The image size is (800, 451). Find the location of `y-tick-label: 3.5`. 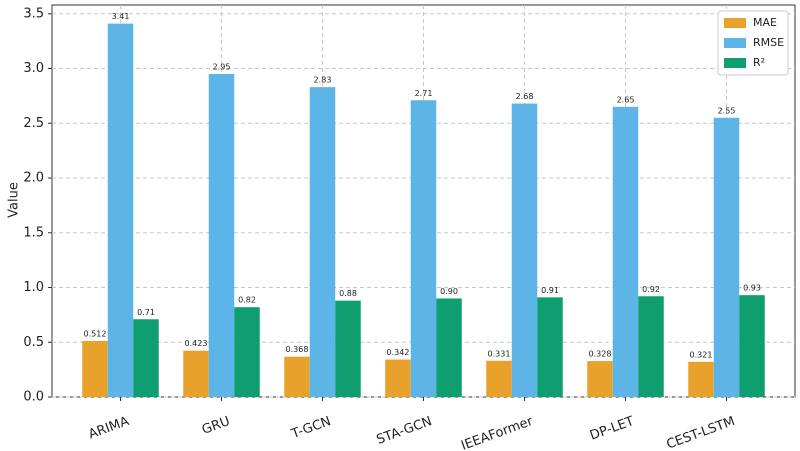

y-tick-label: 3.5 is located at coordinates (33, 13).